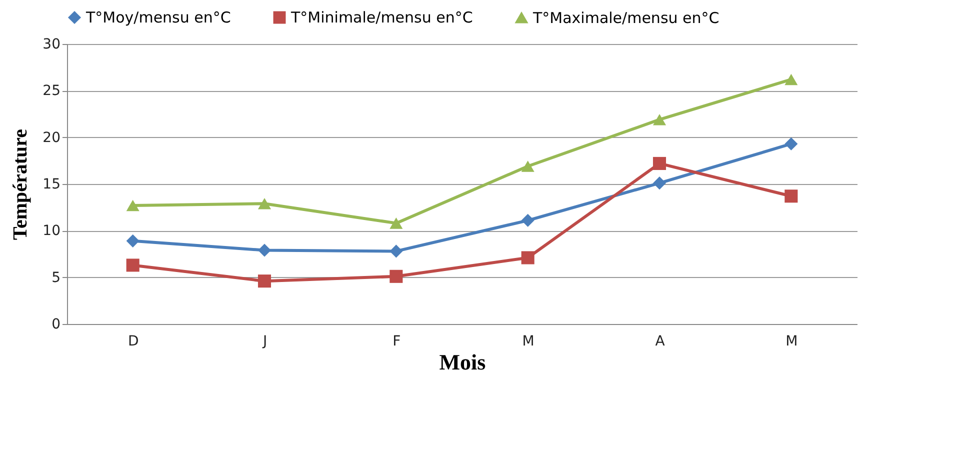 Image resolution: width=956 pixels, height=457 pixels. I want to click on legend-label: T°Minimale/mensu en°C, so click(381, 17).